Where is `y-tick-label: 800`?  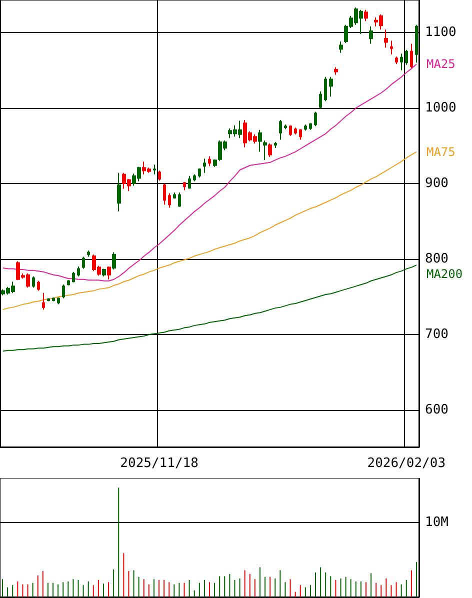
y-tick-label: 800 is located at coordinates (436, 258).